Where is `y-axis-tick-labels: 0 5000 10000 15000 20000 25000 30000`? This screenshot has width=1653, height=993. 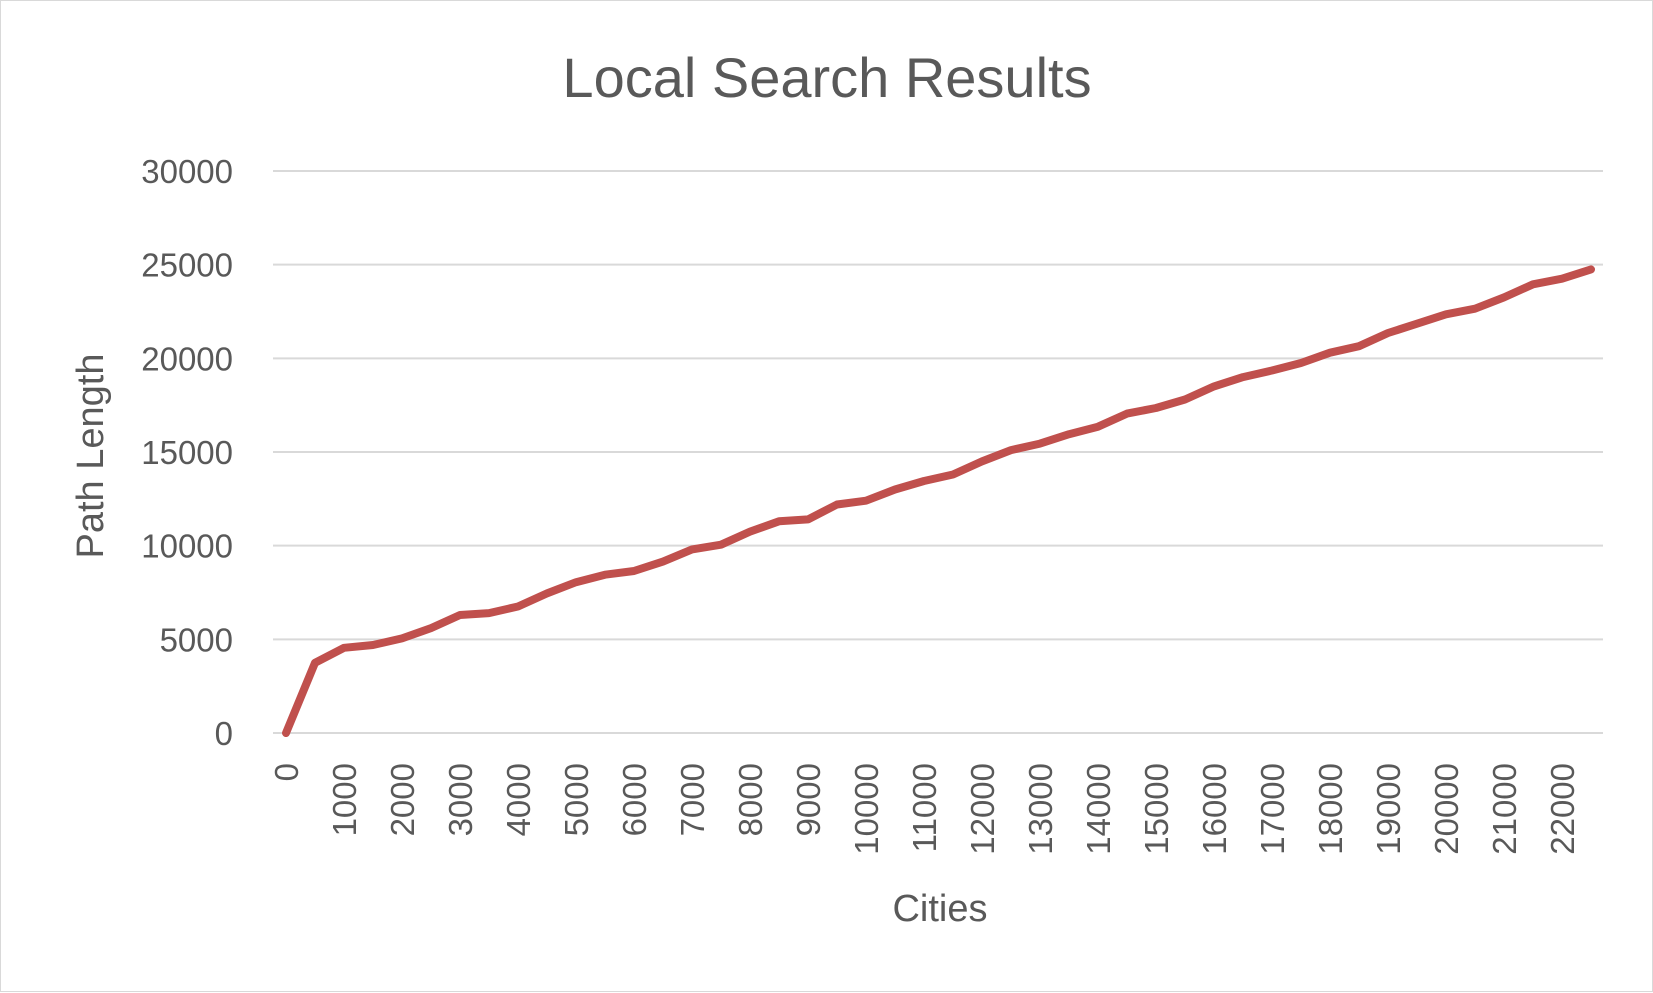
y-axis-tick-labels: 0 5000 10000 15000 20000 25000 30000 is located at coordinates (187, 452).